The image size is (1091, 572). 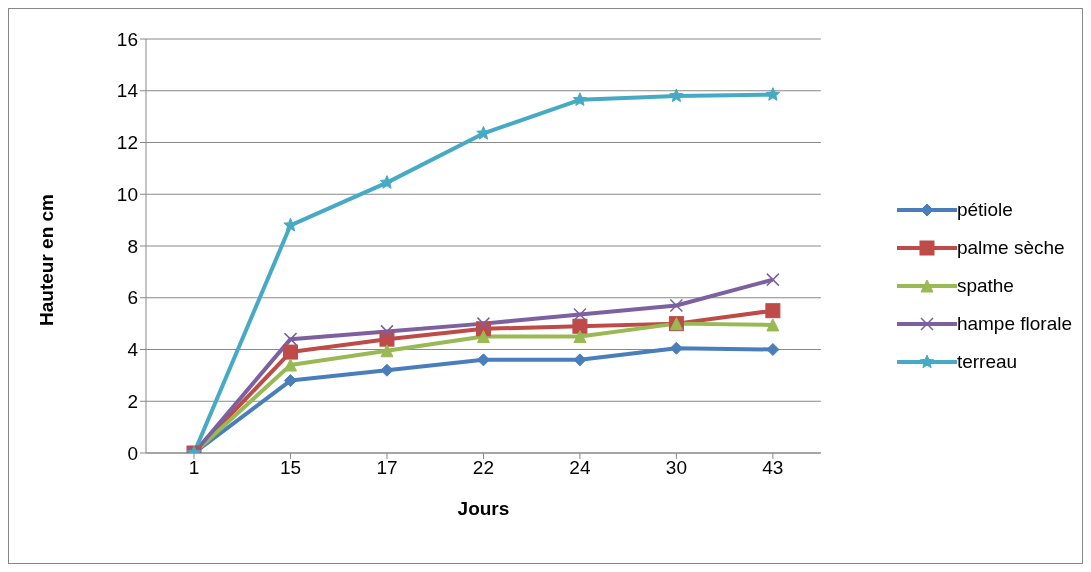 What do you see at coordinates (132, 246) in the screenshot?
I see `y-tick-label: 8` at bounding box center [132, 246].